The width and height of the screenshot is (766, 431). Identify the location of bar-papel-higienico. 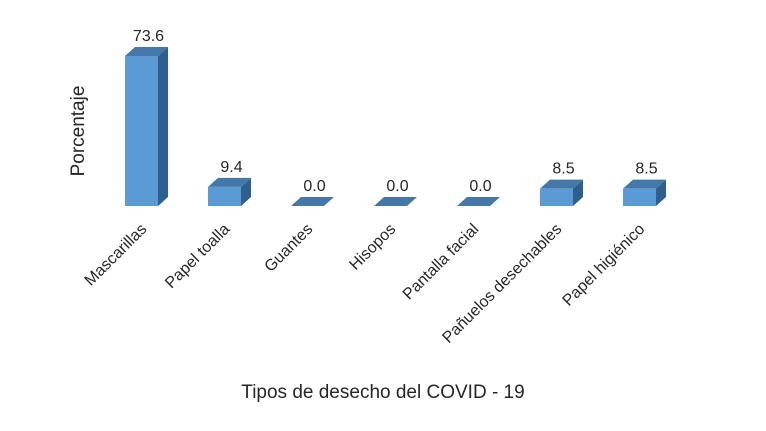
(644, 192).